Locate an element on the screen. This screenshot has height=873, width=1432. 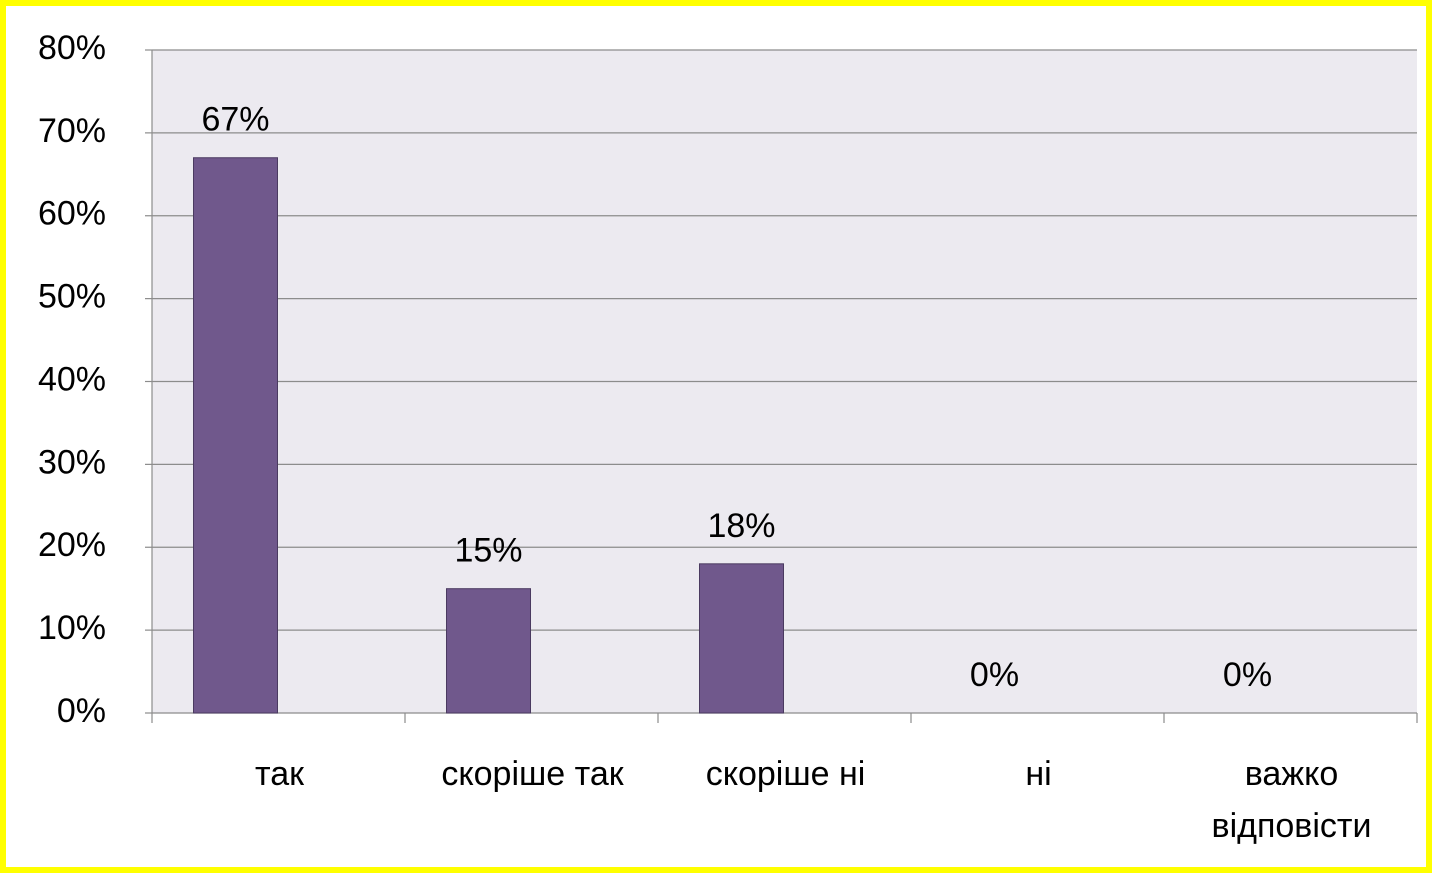
y-tick-label: 10% is located at coordinates (72, 628).